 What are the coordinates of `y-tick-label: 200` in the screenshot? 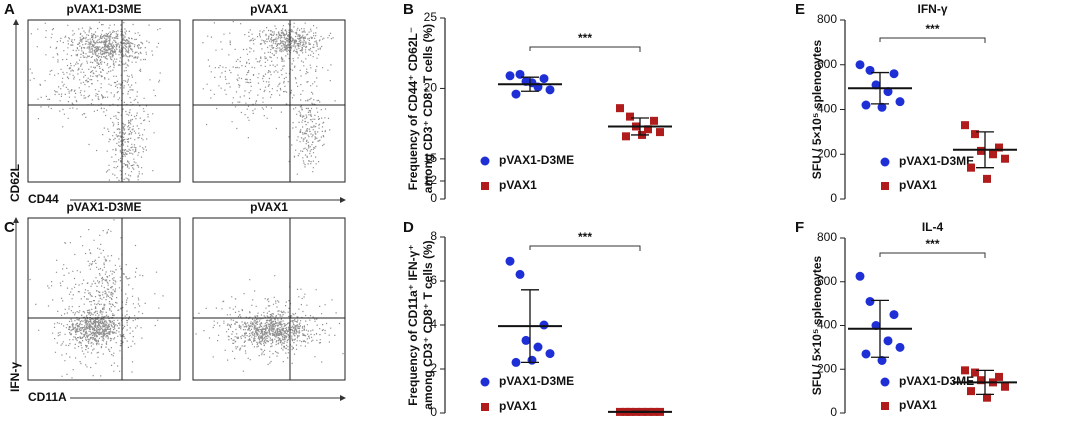 It's located at (827, 368).